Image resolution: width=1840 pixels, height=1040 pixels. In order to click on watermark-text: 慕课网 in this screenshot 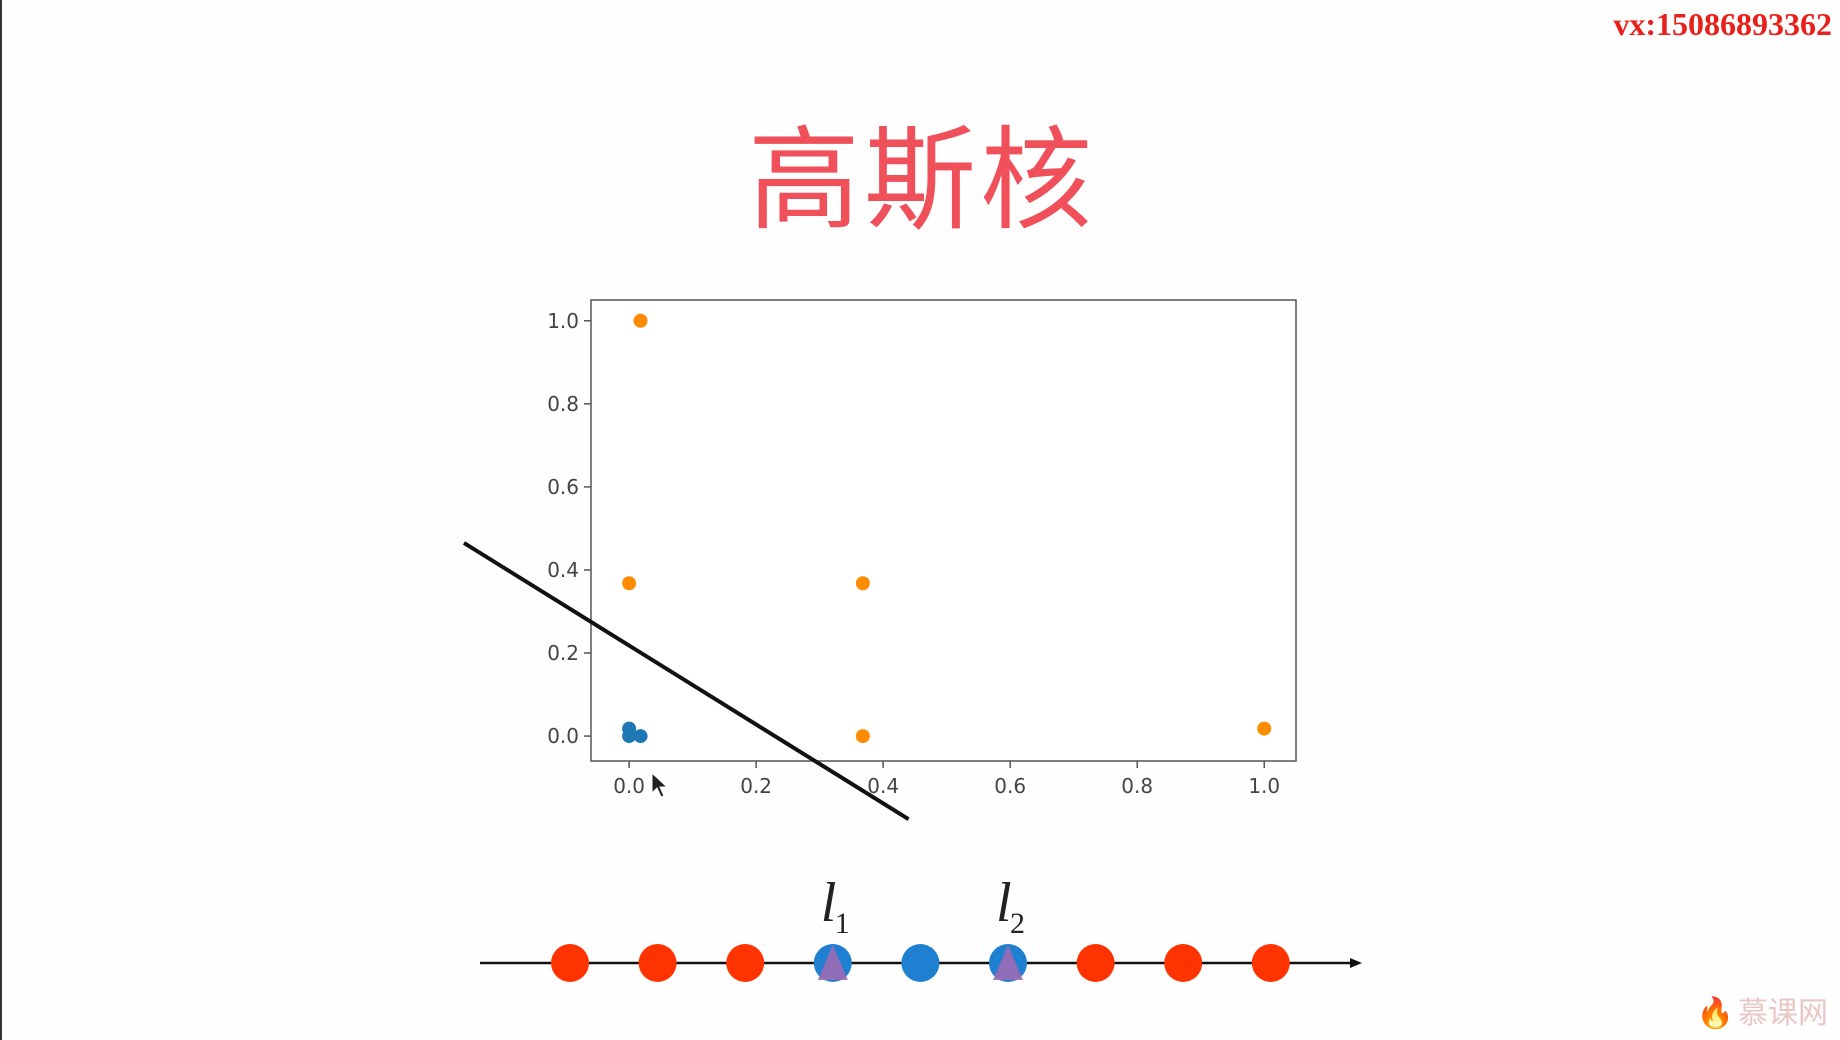, I will do `click(1783, 1013)`.